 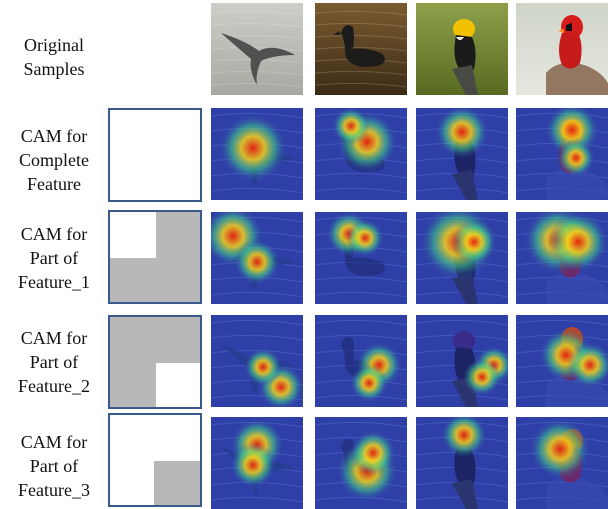 I want to click on mask-part2, so click(x=155, y=362).